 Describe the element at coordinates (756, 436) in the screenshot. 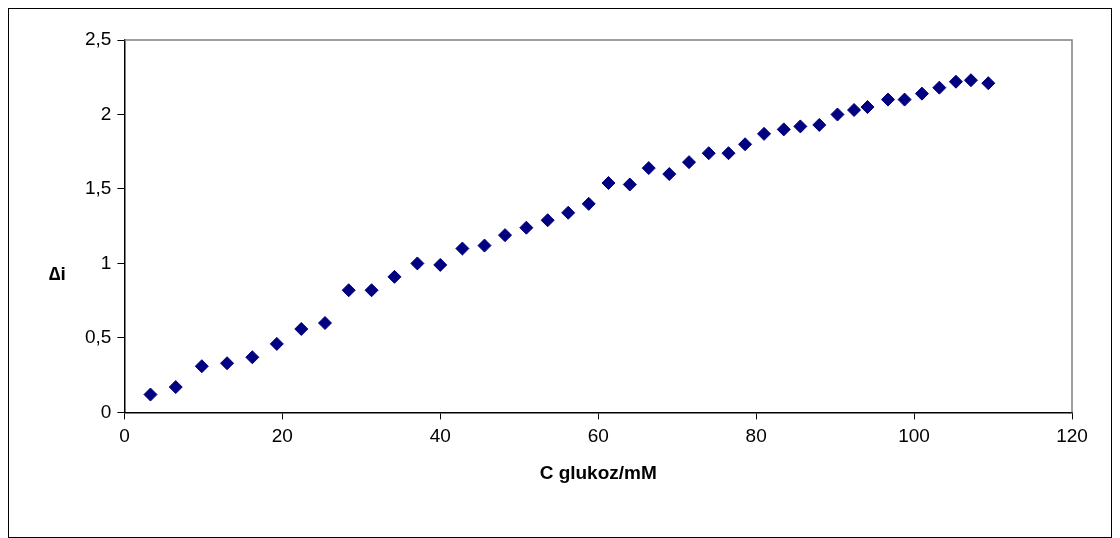

I see `x-tick-label: 80` at that location.